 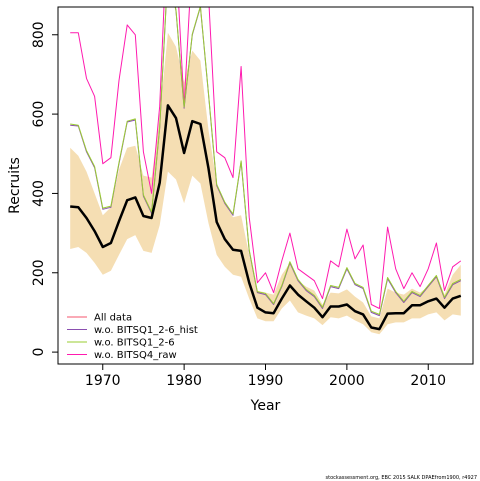 I want to click on x-tick-label: 1970, so click(x=103, y=381).